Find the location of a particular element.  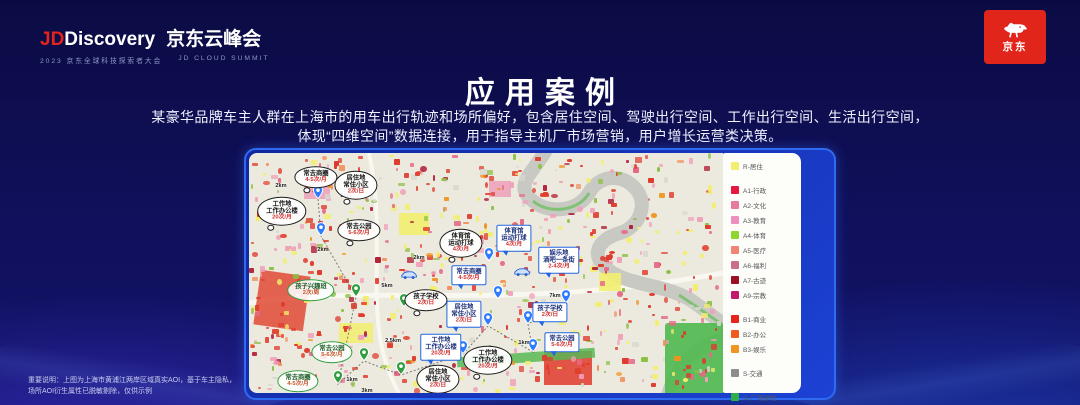

legend-item: B1-商业 is located at coordinates (766, 319).